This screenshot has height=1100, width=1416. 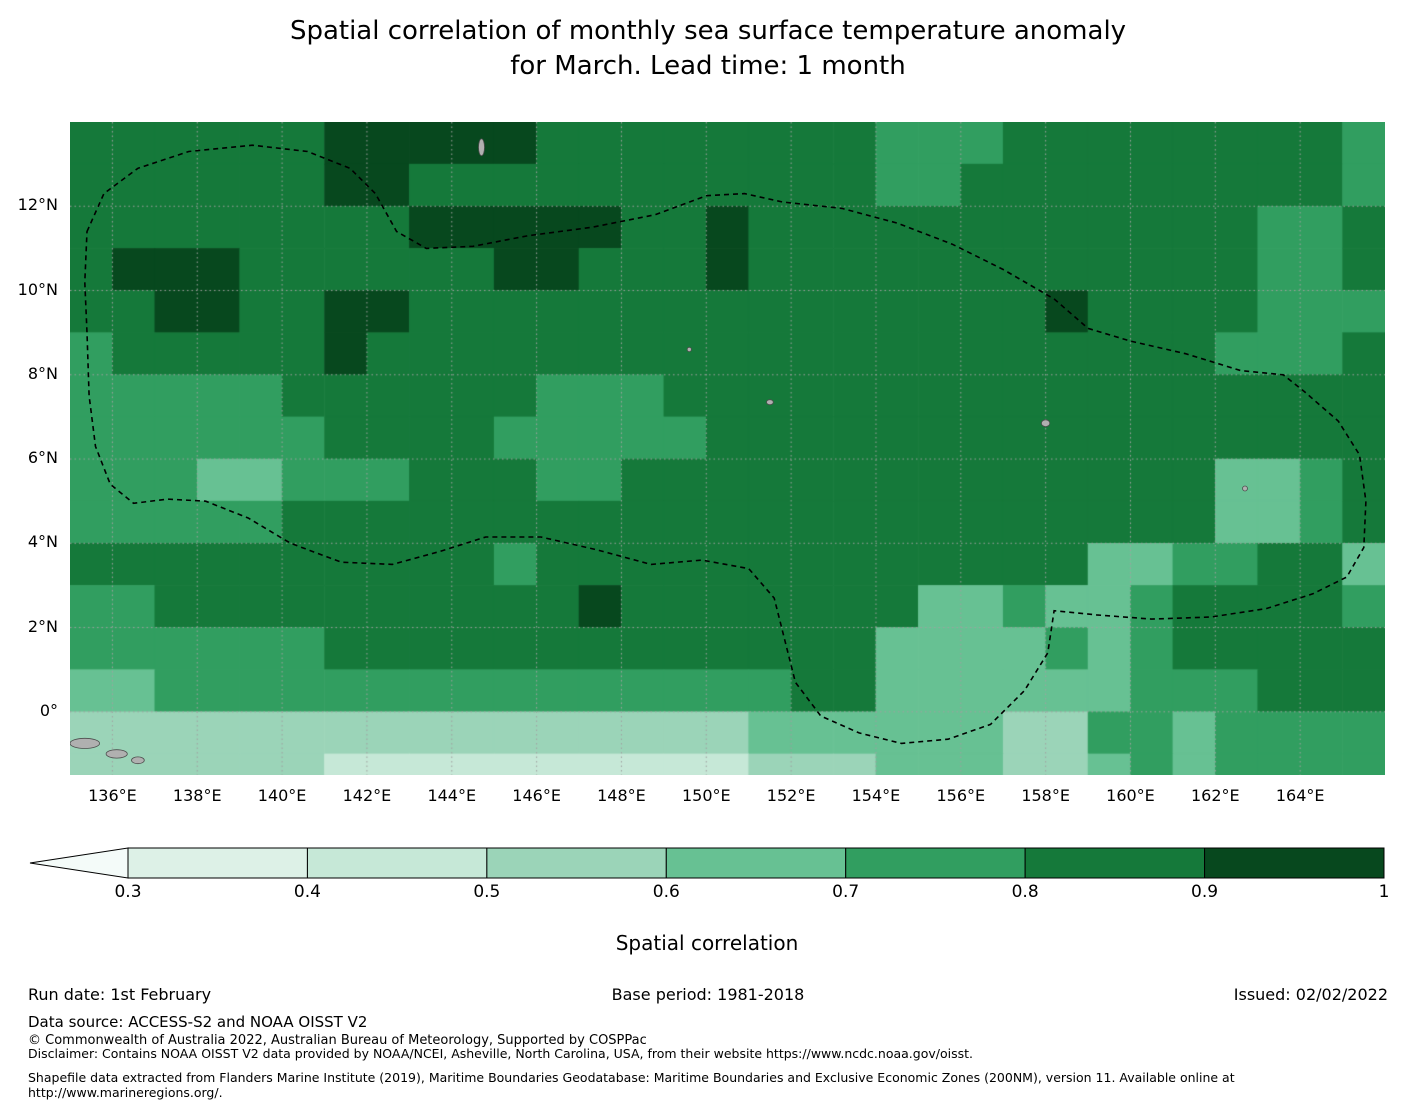 What do you see at coordinates (876, 795) in the screenshot?
I see `x-tick-label: 154°E` at bounding box center [876, 795].